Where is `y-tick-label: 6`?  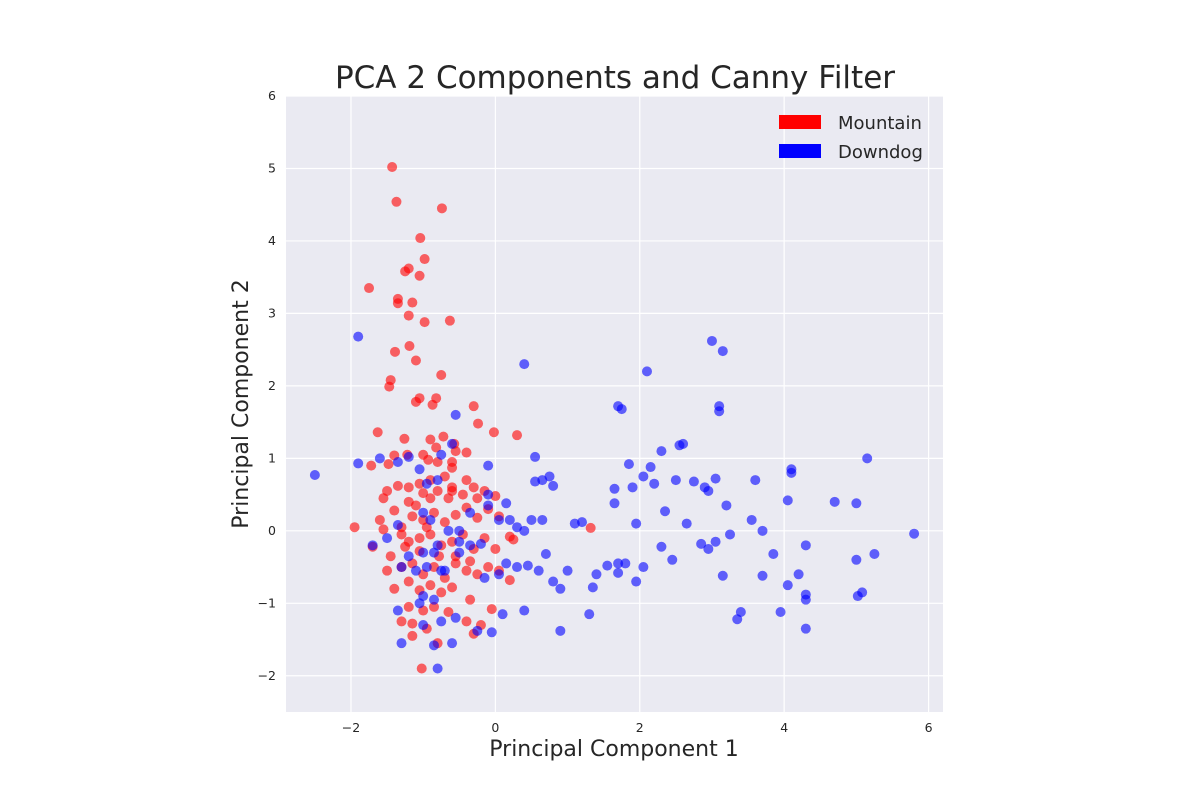 y-tick-label: 6 is located at coordinates (272, 95).